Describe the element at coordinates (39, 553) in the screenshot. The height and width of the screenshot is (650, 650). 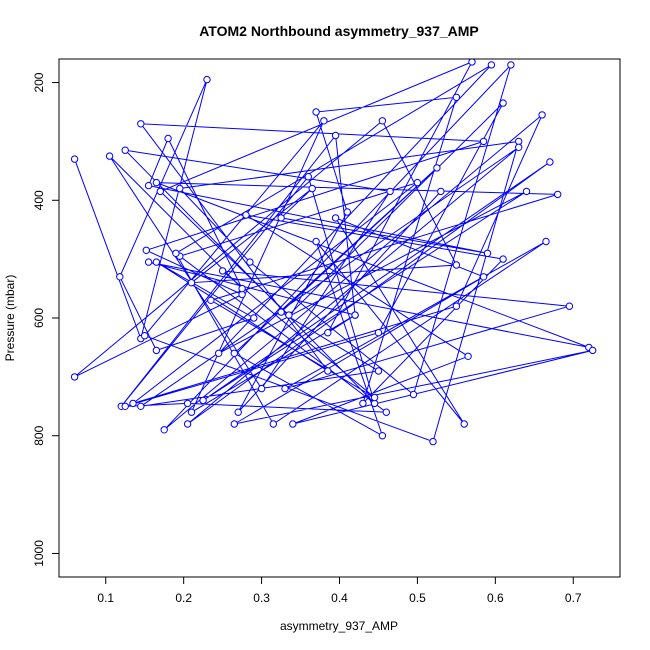
I see `y-tick-label: 1000` at that location.